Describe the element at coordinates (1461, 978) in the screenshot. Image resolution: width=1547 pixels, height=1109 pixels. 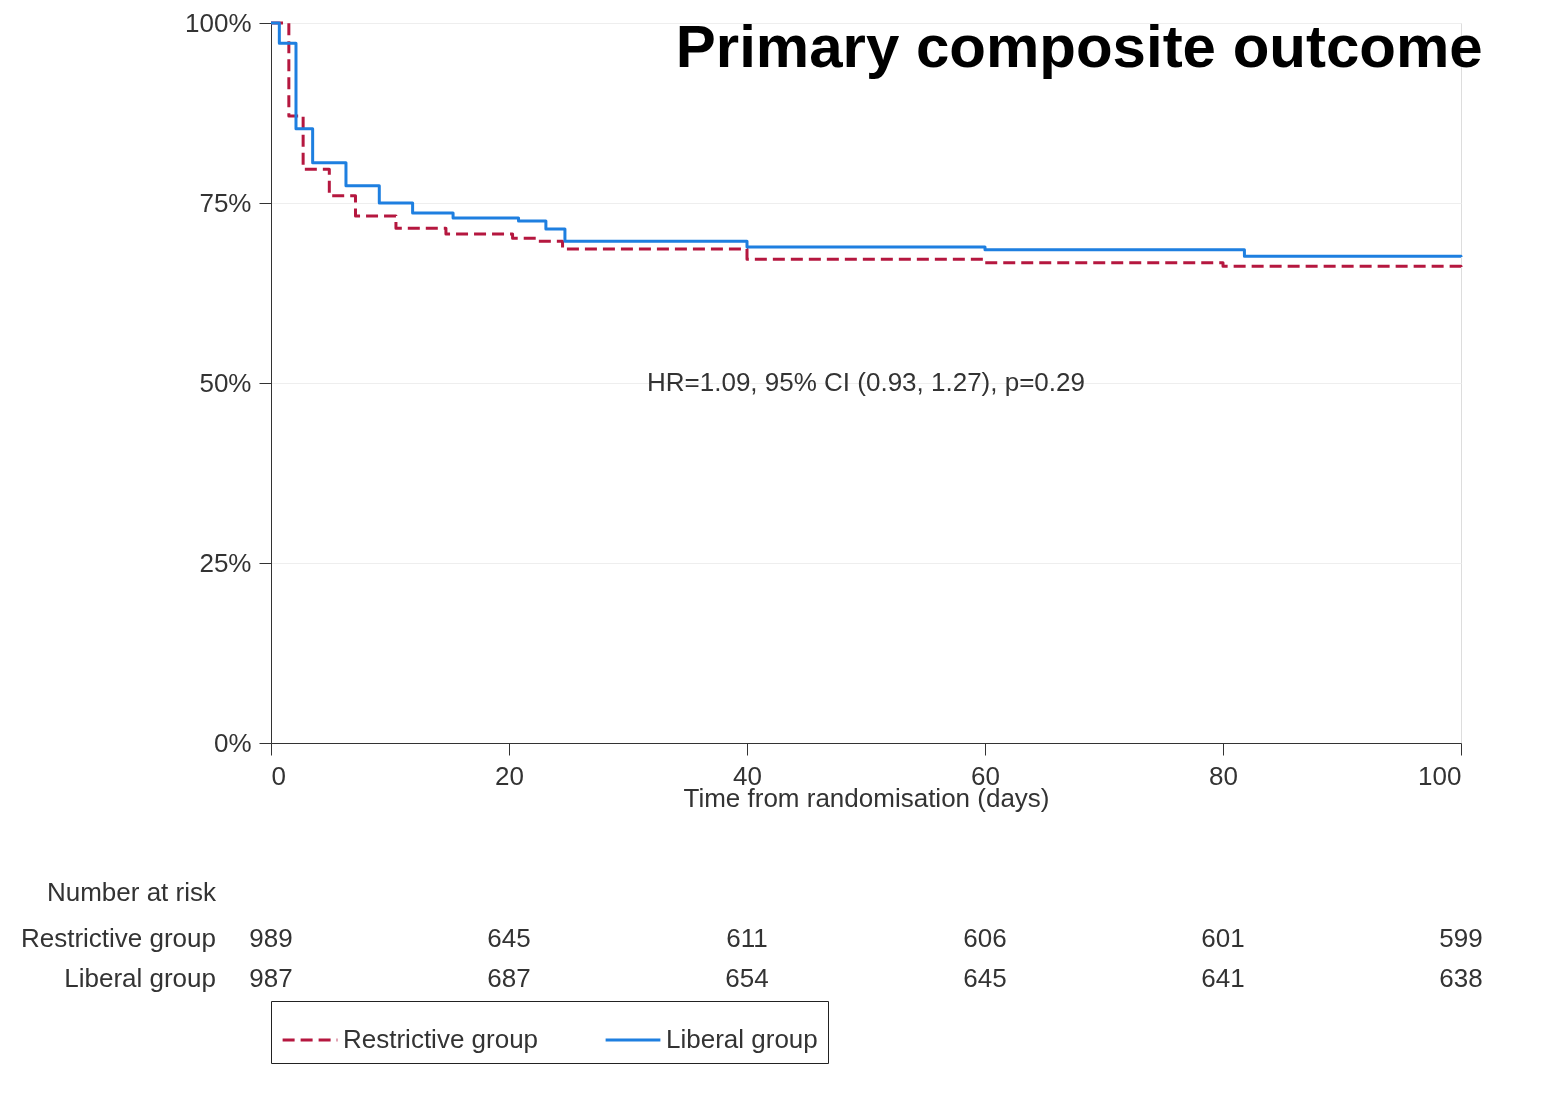
I see `text: 638` at that location.